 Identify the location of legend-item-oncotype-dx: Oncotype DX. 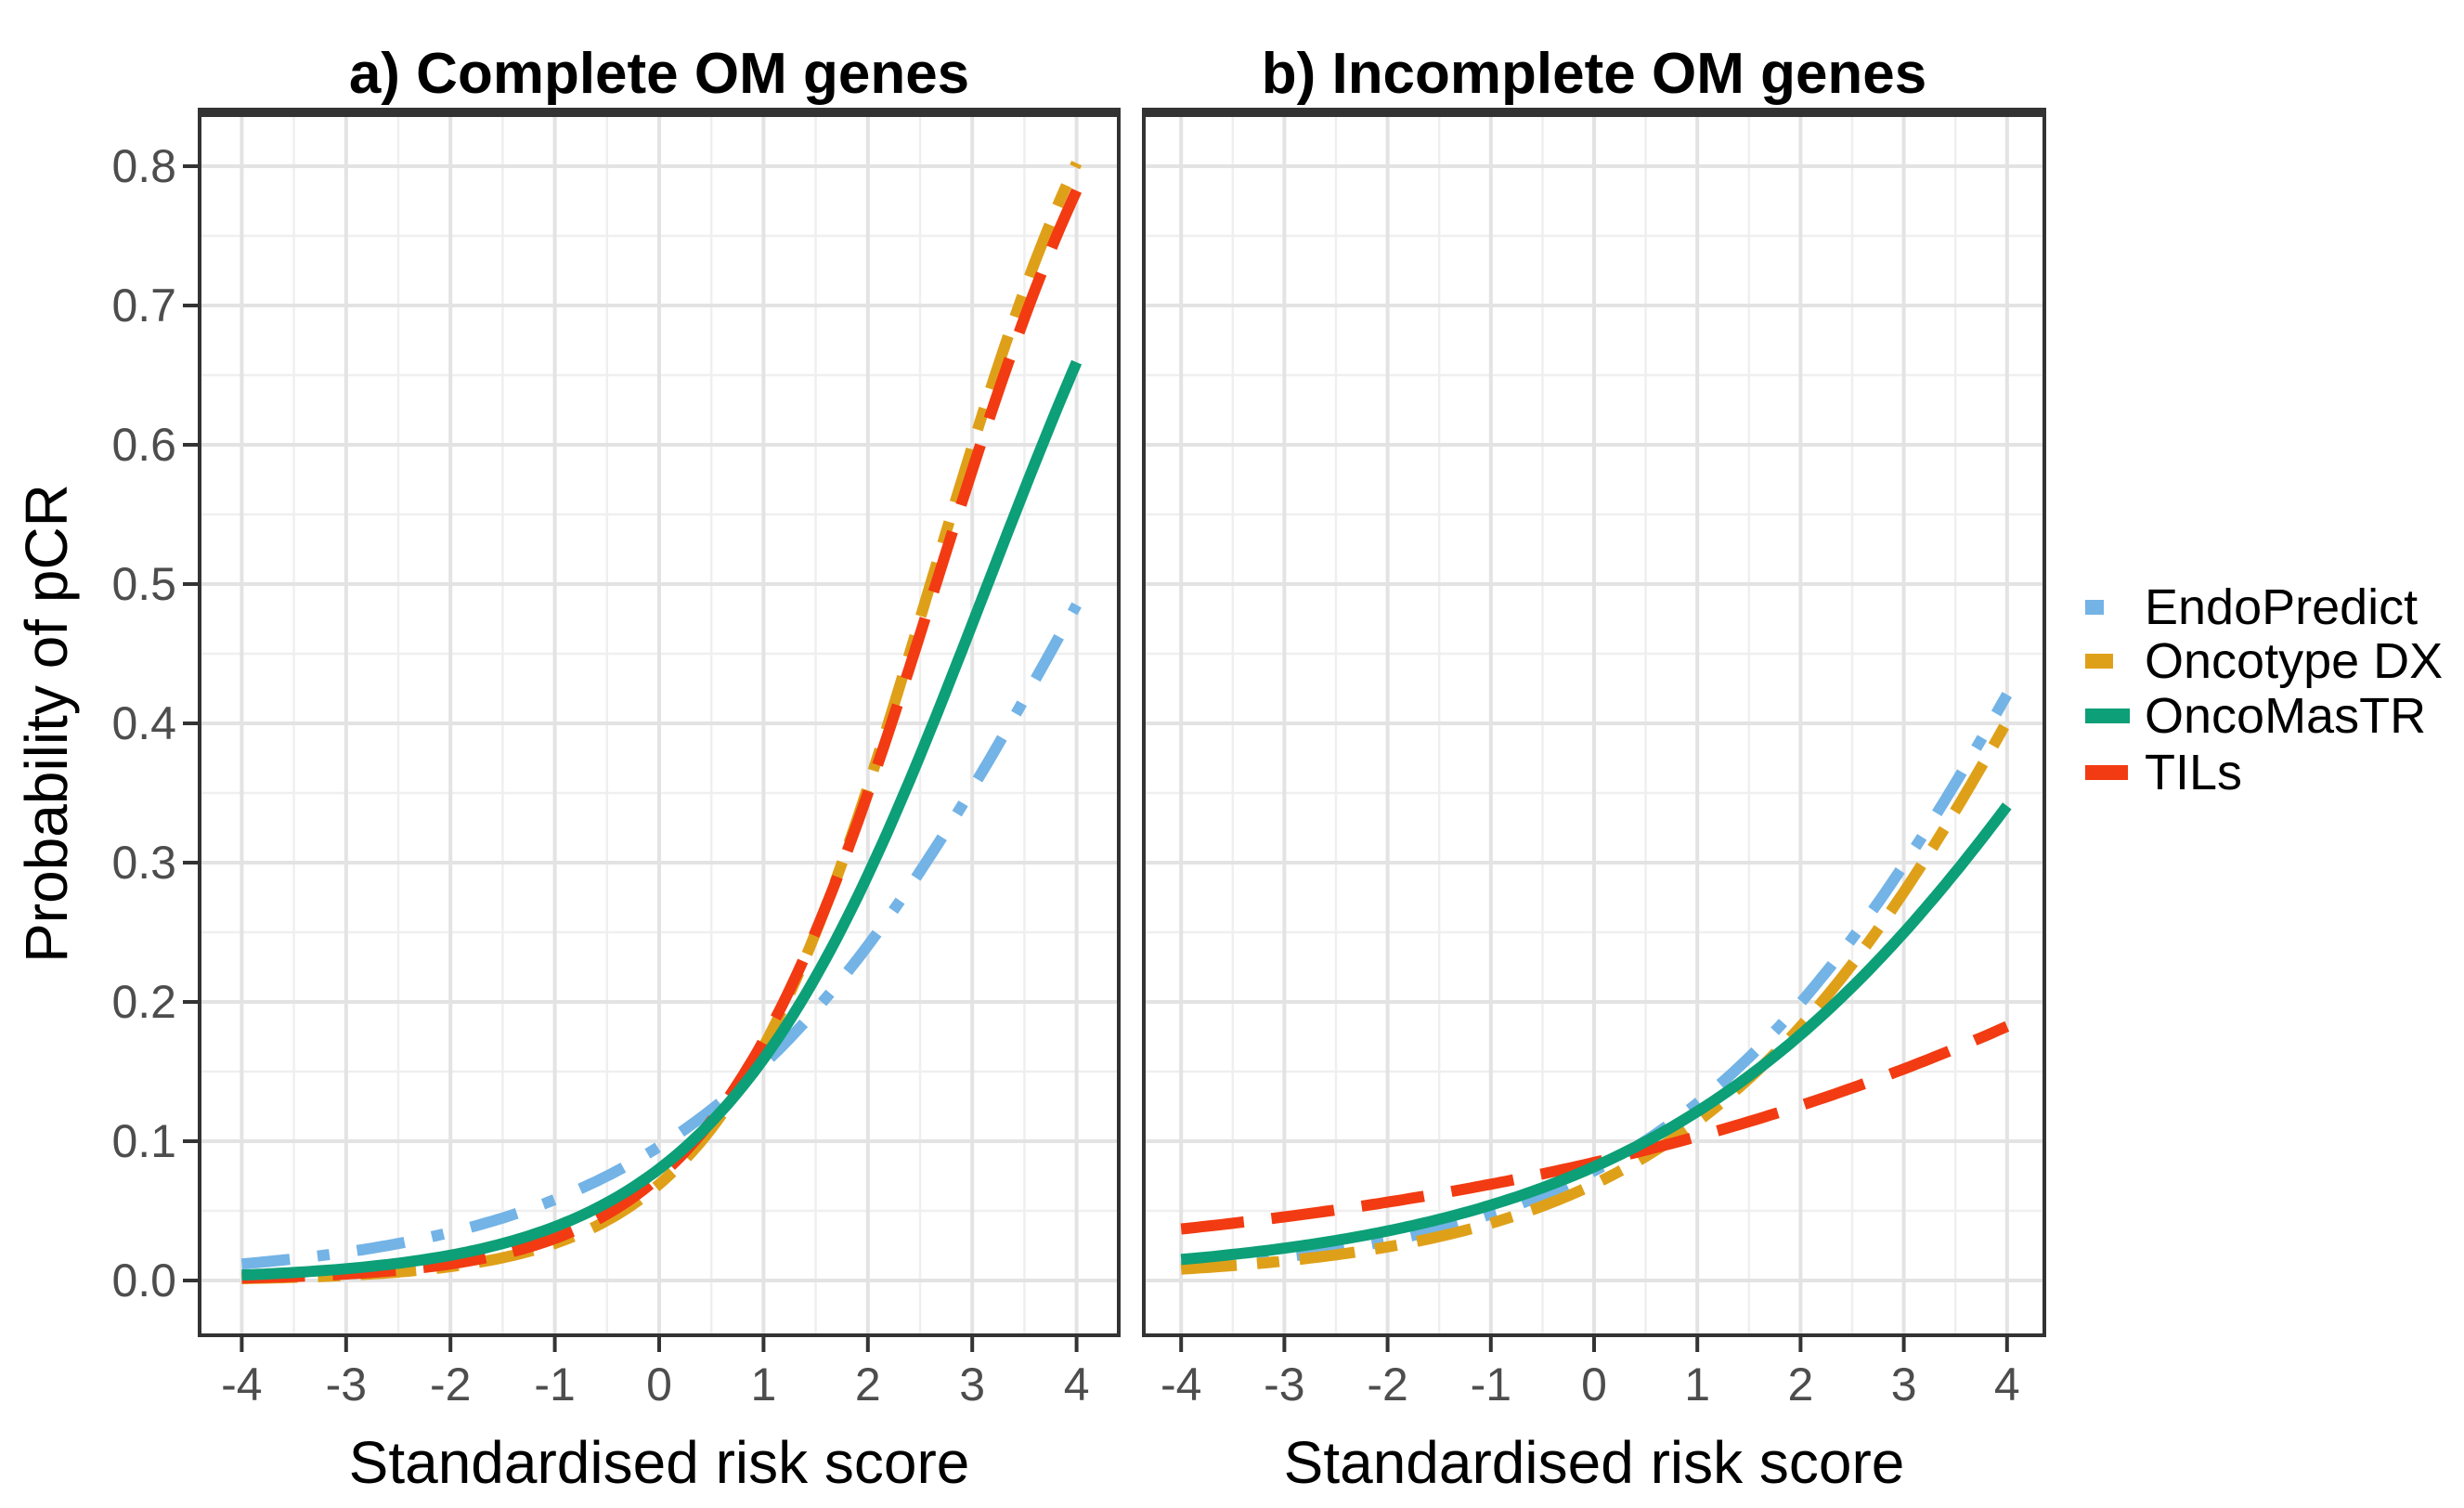
(2264, 661).